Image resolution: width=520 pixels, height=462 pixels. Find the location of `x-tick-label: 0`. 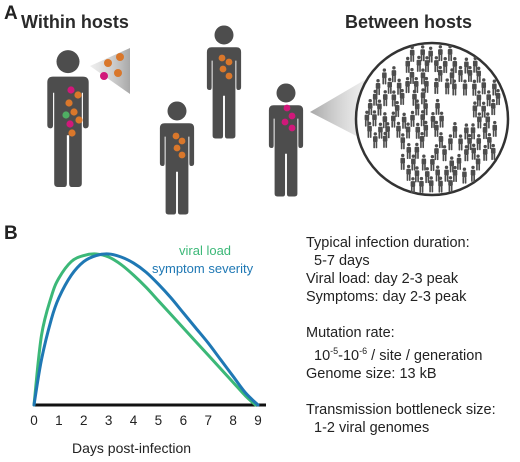

x-tick-label: 0 is located at coordinates (34, 420).